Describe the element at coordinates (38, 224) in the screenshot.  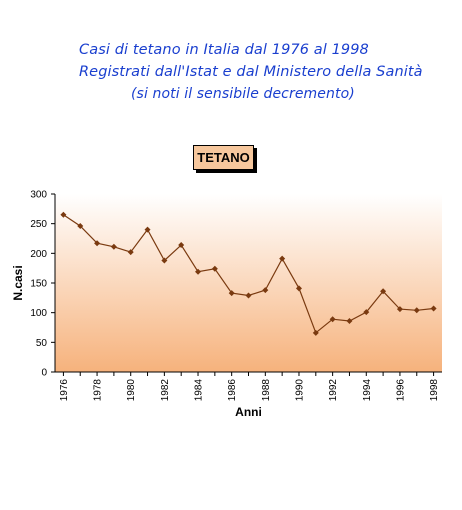
I see `y-tick-label: 250` at that location.